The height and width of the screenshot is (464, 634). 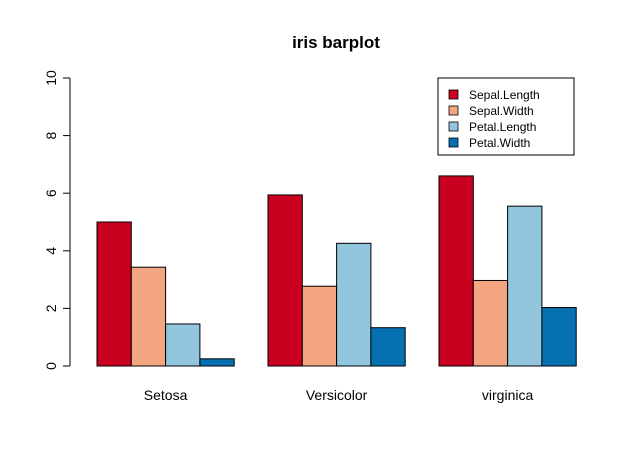 What do you see at coordinates (501, 111) in the screenshot?
I see `legend-label: Sepal.Width` at bounding box center [501, 111].